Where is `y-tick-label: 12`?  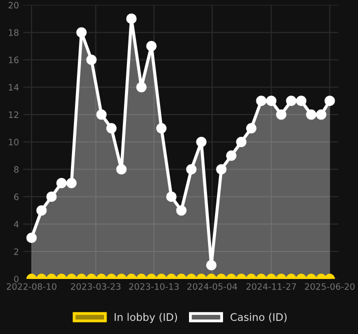
y-tick-label: 12 is located at coordinates (13, 114).